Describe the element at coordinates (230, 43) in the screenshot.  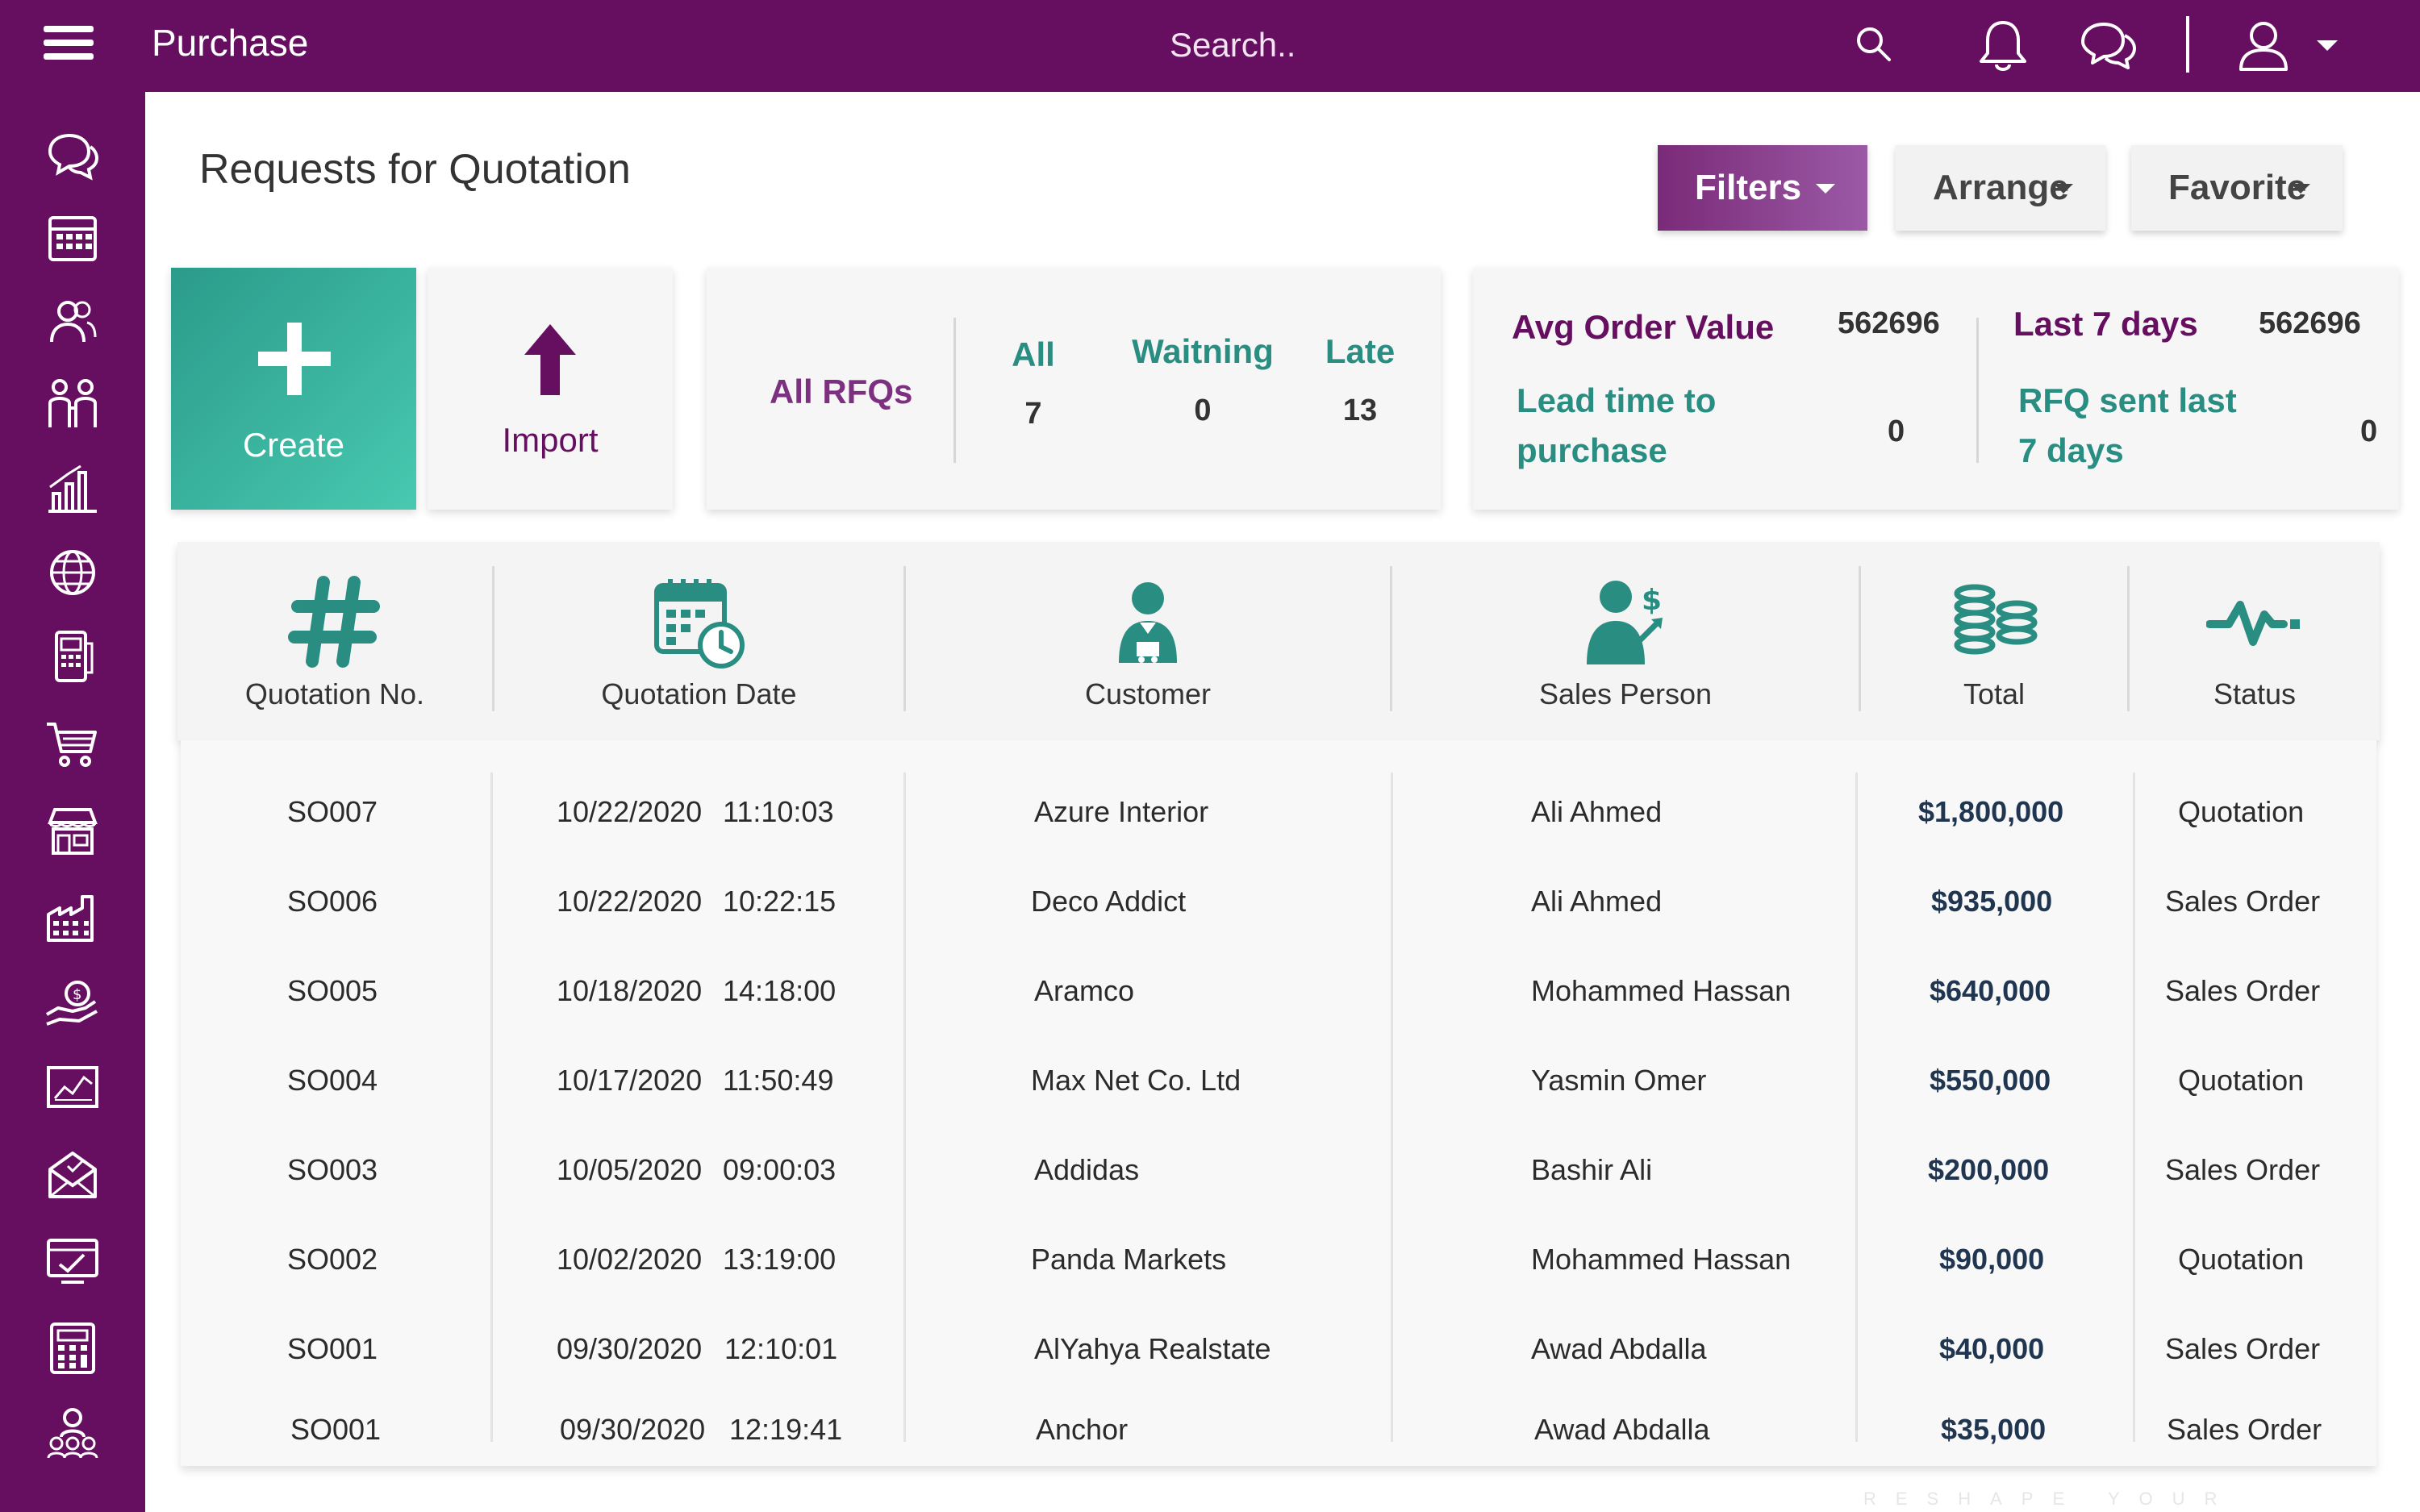
I see `app-title: Purchase` at that location.